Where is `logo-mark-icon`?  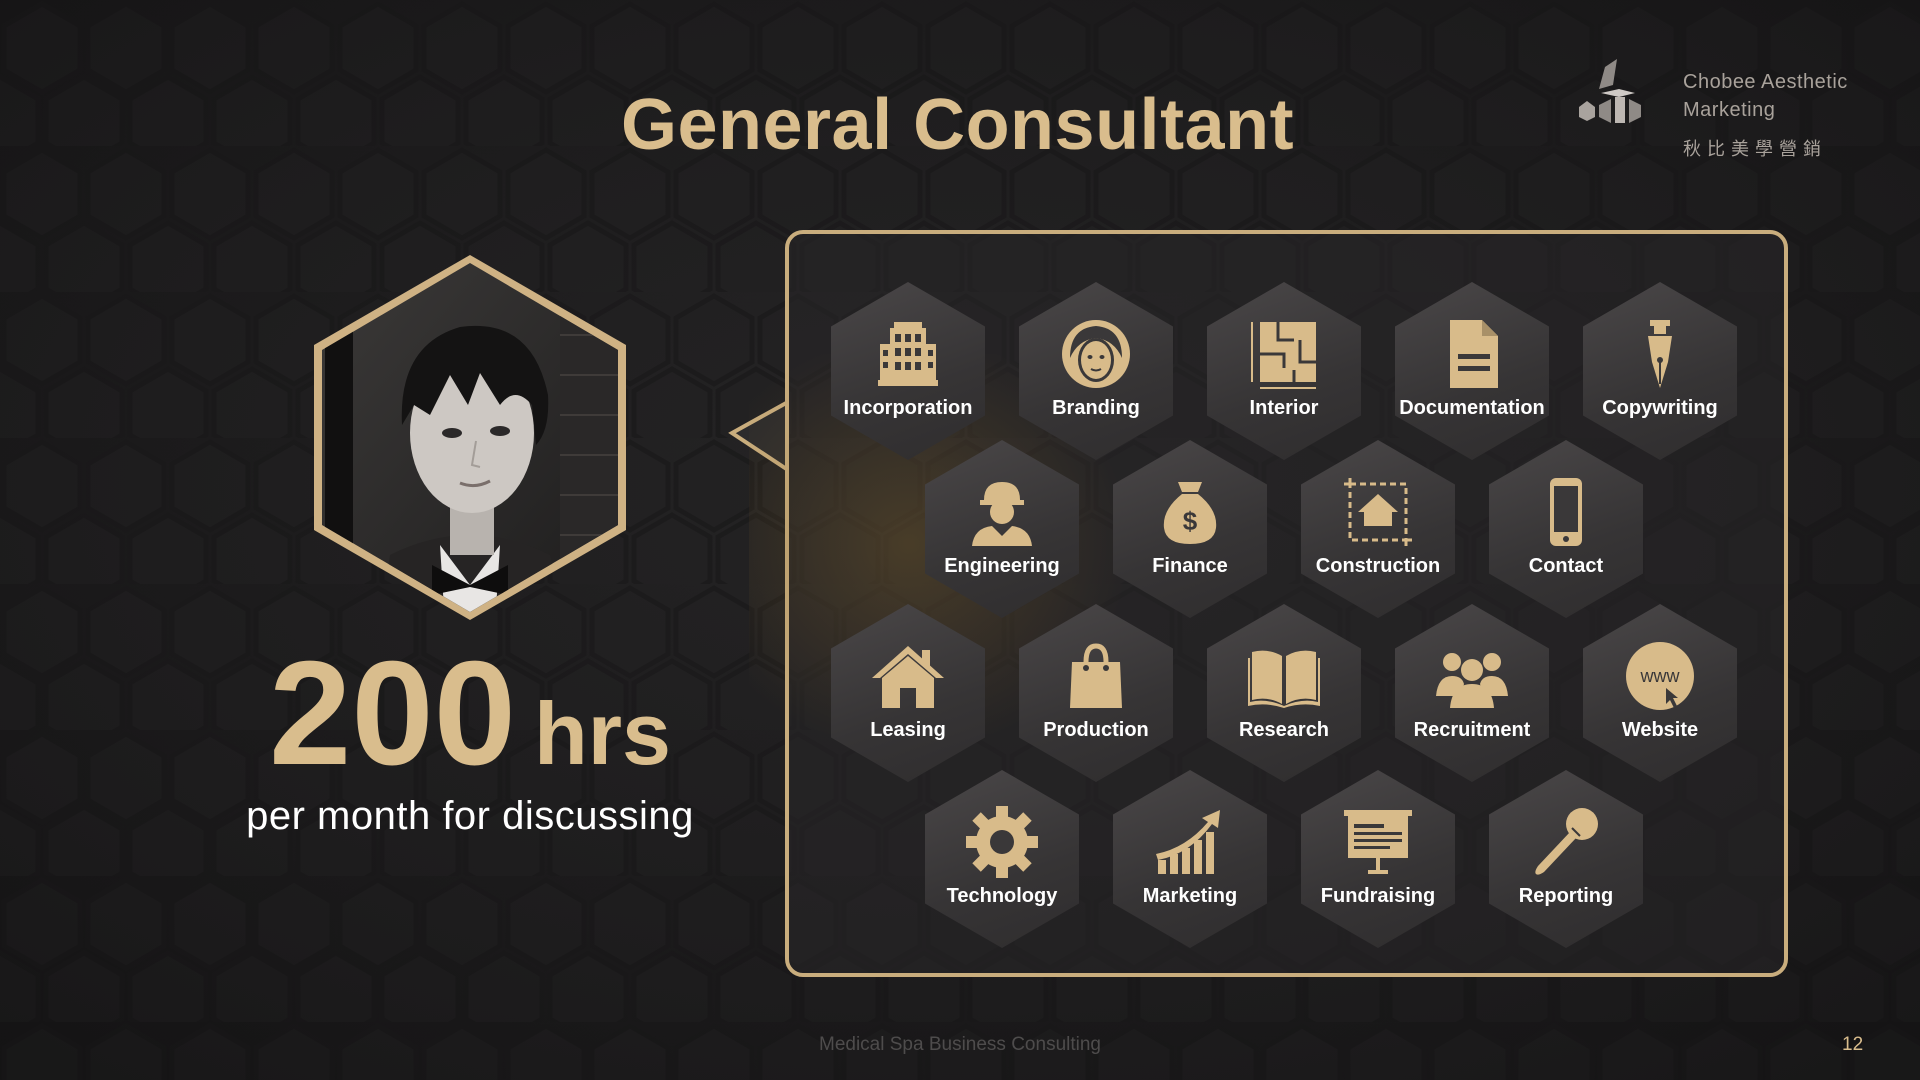
logo-mark-icon is located at coordinates (1610, 91).